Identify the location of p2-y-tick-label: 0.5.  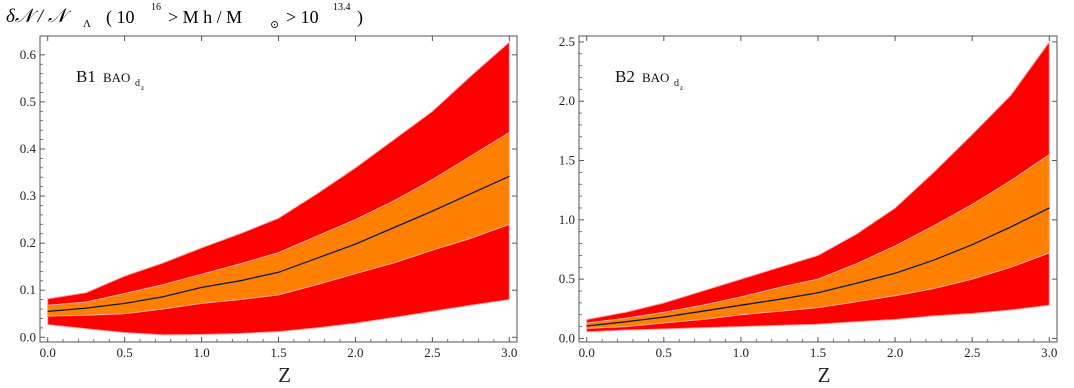
(567, 278).